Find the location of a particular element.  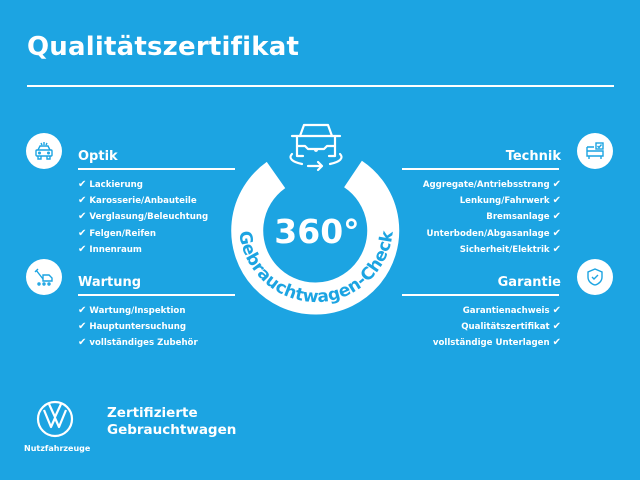

claim: Zertifizierte Gebrauchtwagen is located at coordinates (171, 422).